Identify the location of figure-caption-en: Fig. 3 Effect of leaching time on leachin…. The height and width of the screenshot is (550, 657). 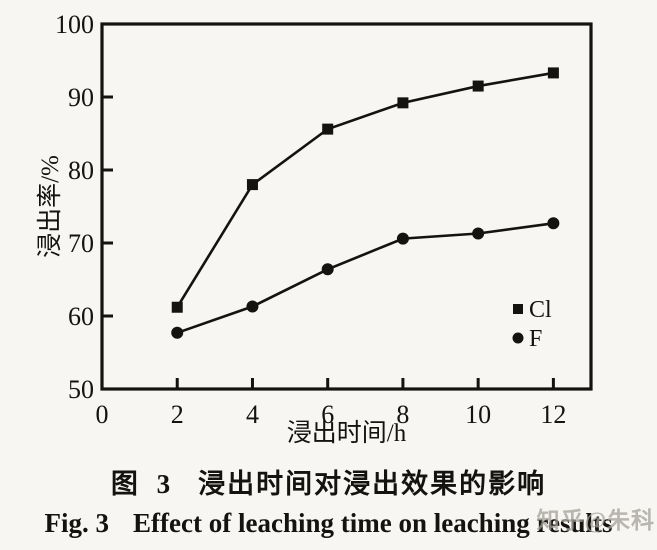
(328, 523).